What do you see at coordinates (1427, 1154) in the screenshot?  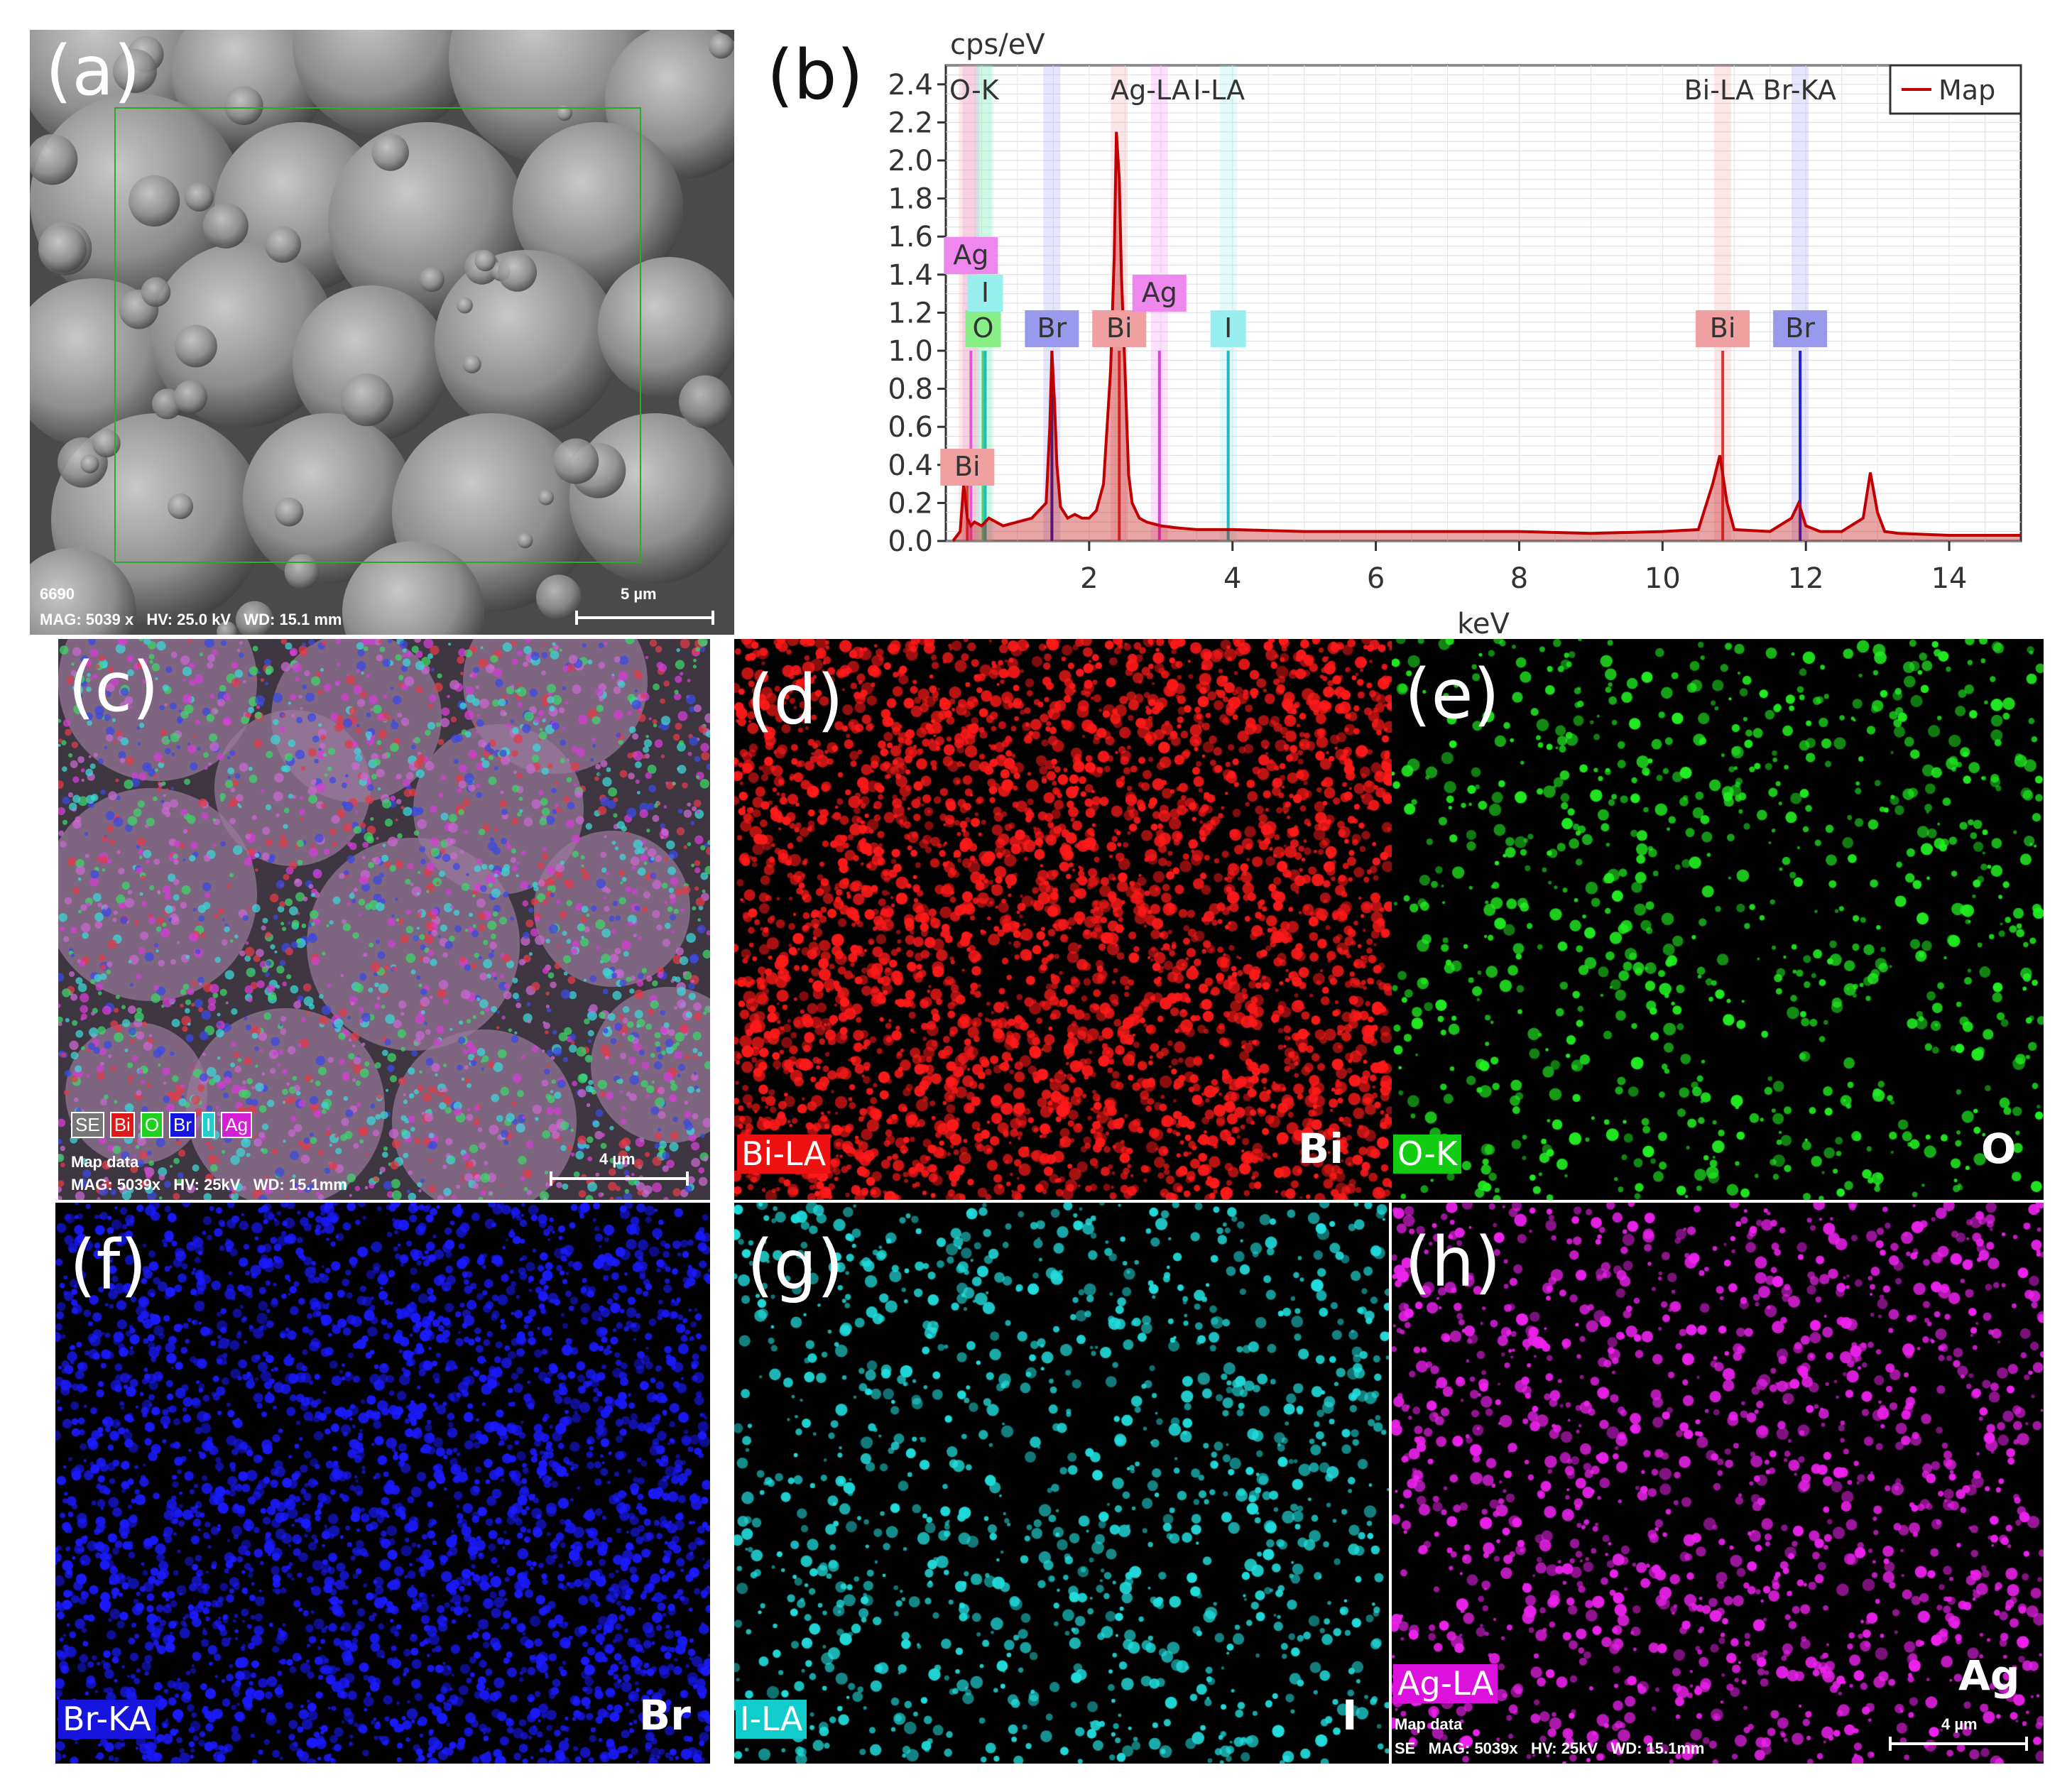 I see `line-tag-o-k: O-K` at bounding box center [1427, 1154].